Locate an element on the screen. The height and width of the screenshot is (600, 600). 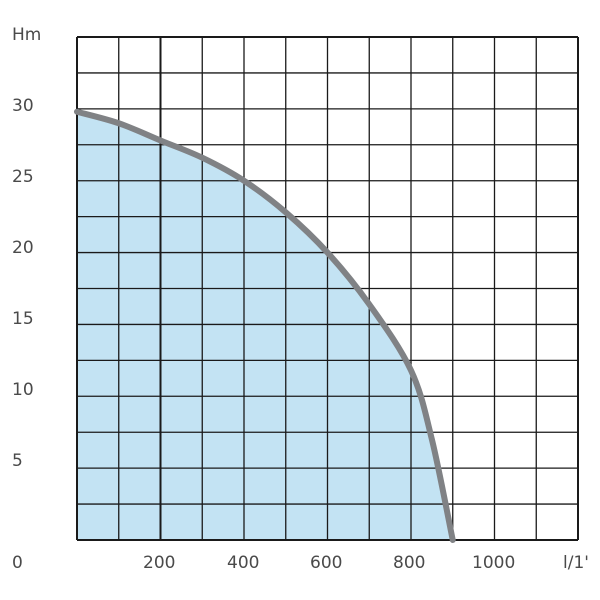
y-tick-20: 20 is located at coordinates (23, 248).